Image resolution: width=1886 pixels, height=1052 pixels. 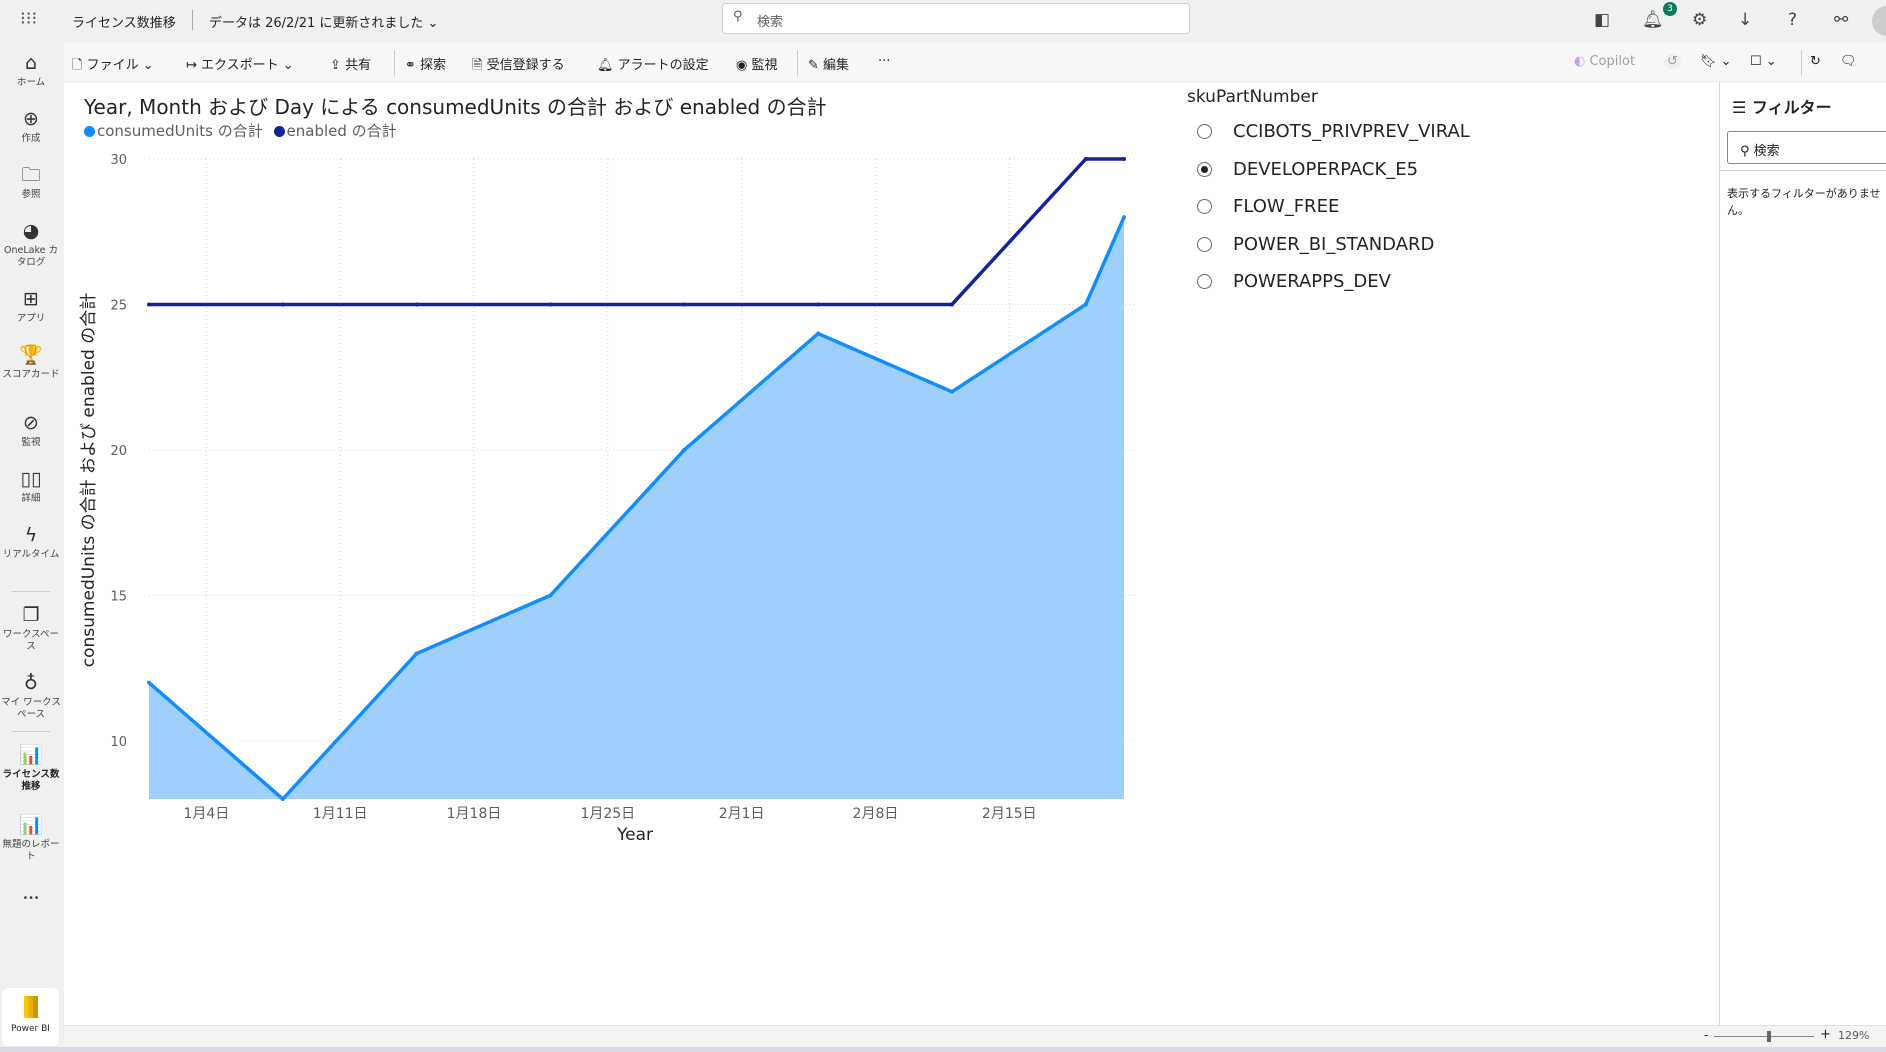 What do you see at coordinates (1804, 202) in the screenshot?
I see `filter-empty-message: 表示するフィルターがありません。` at bounding box center [1804, 202].